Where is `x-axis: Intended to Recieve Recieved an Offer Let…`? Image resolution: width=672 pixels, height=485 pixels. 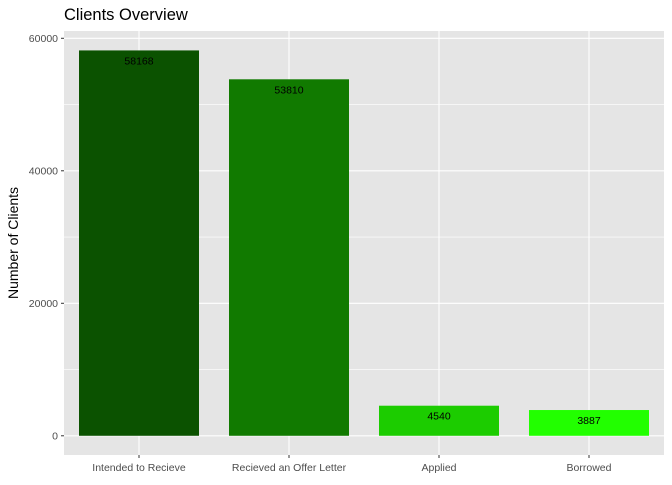 x-axis: Intended to Recieve Recieved an Offer Let… is located at coordinates (352, 464).